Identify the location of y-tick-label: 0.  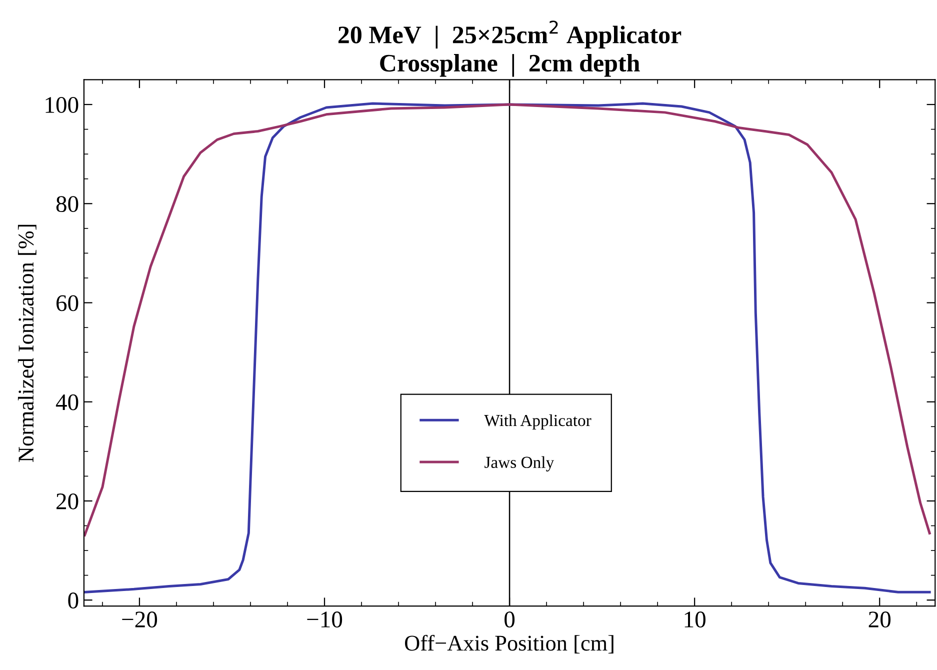
(73, 600).